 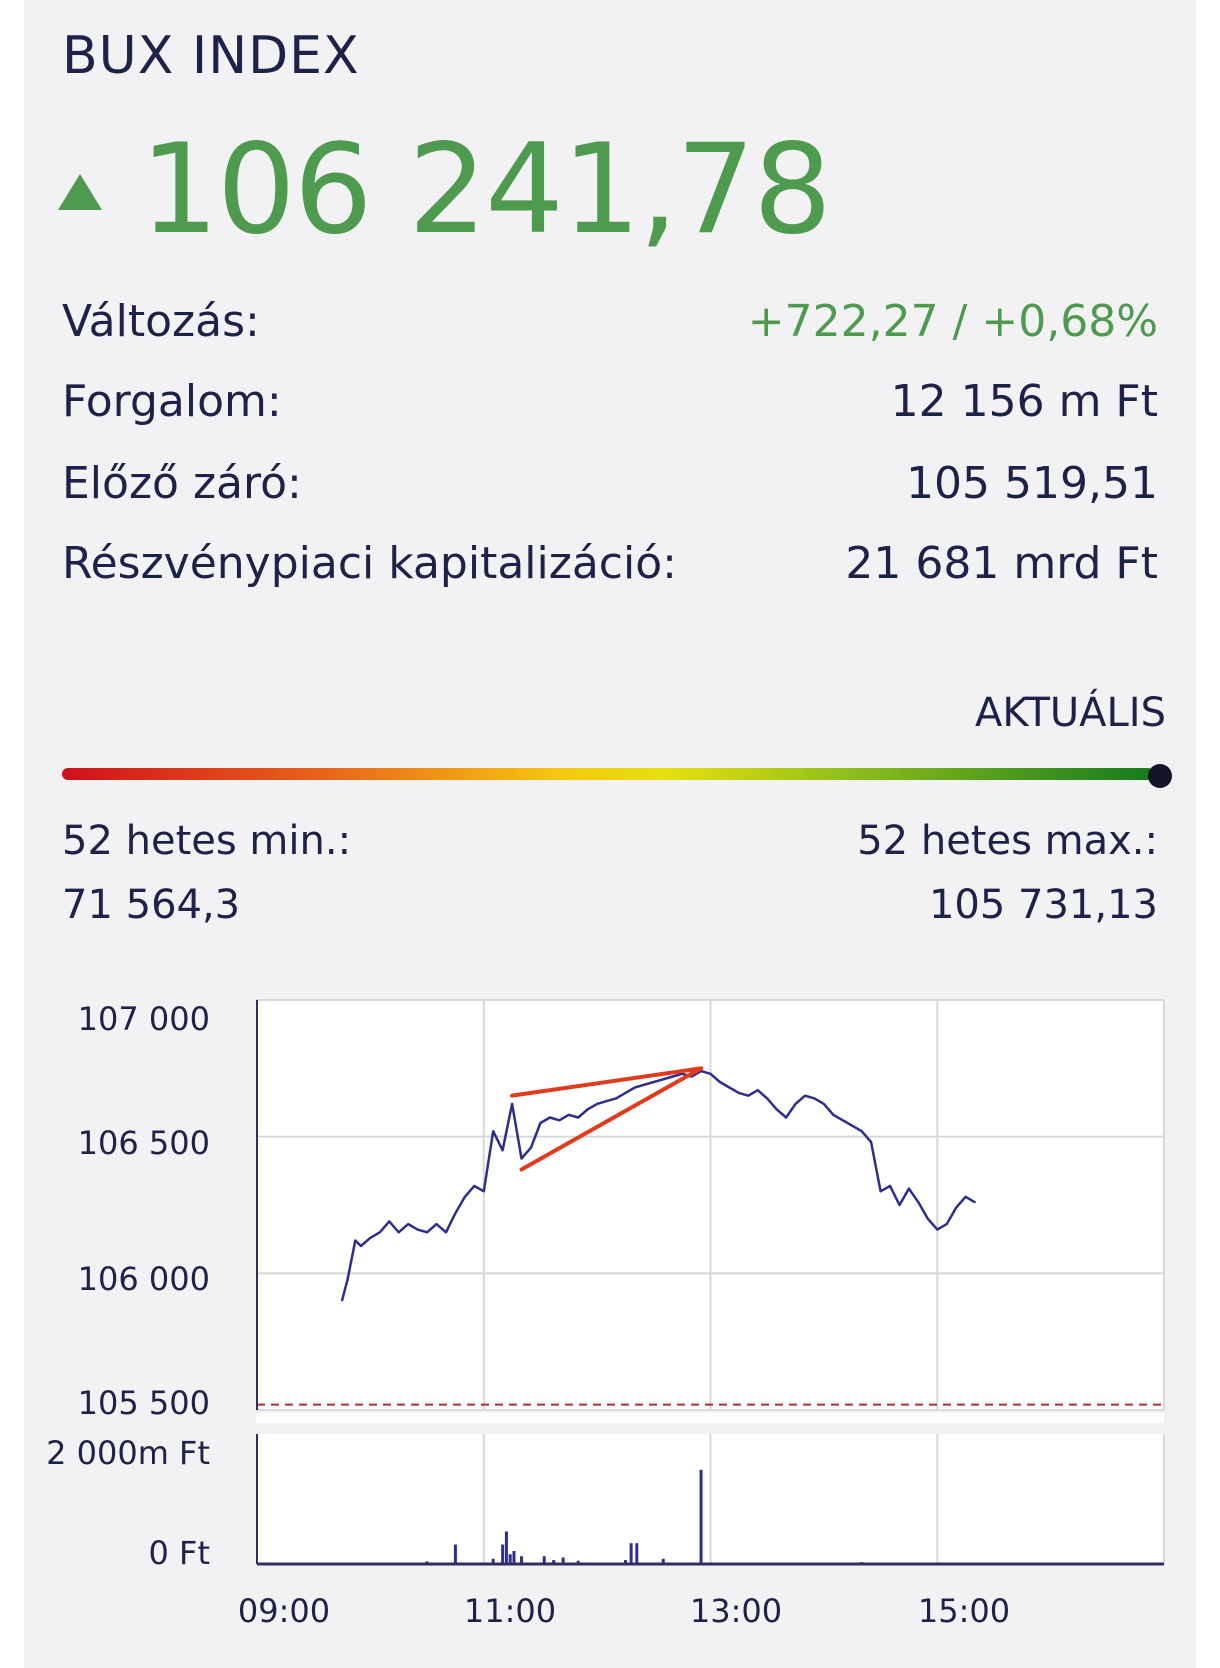 What do you see at coordinates (1070, 713) in the screenshot?
I see `current-position-label: AKTUÁLIS` at bounding box center [1070, 713].